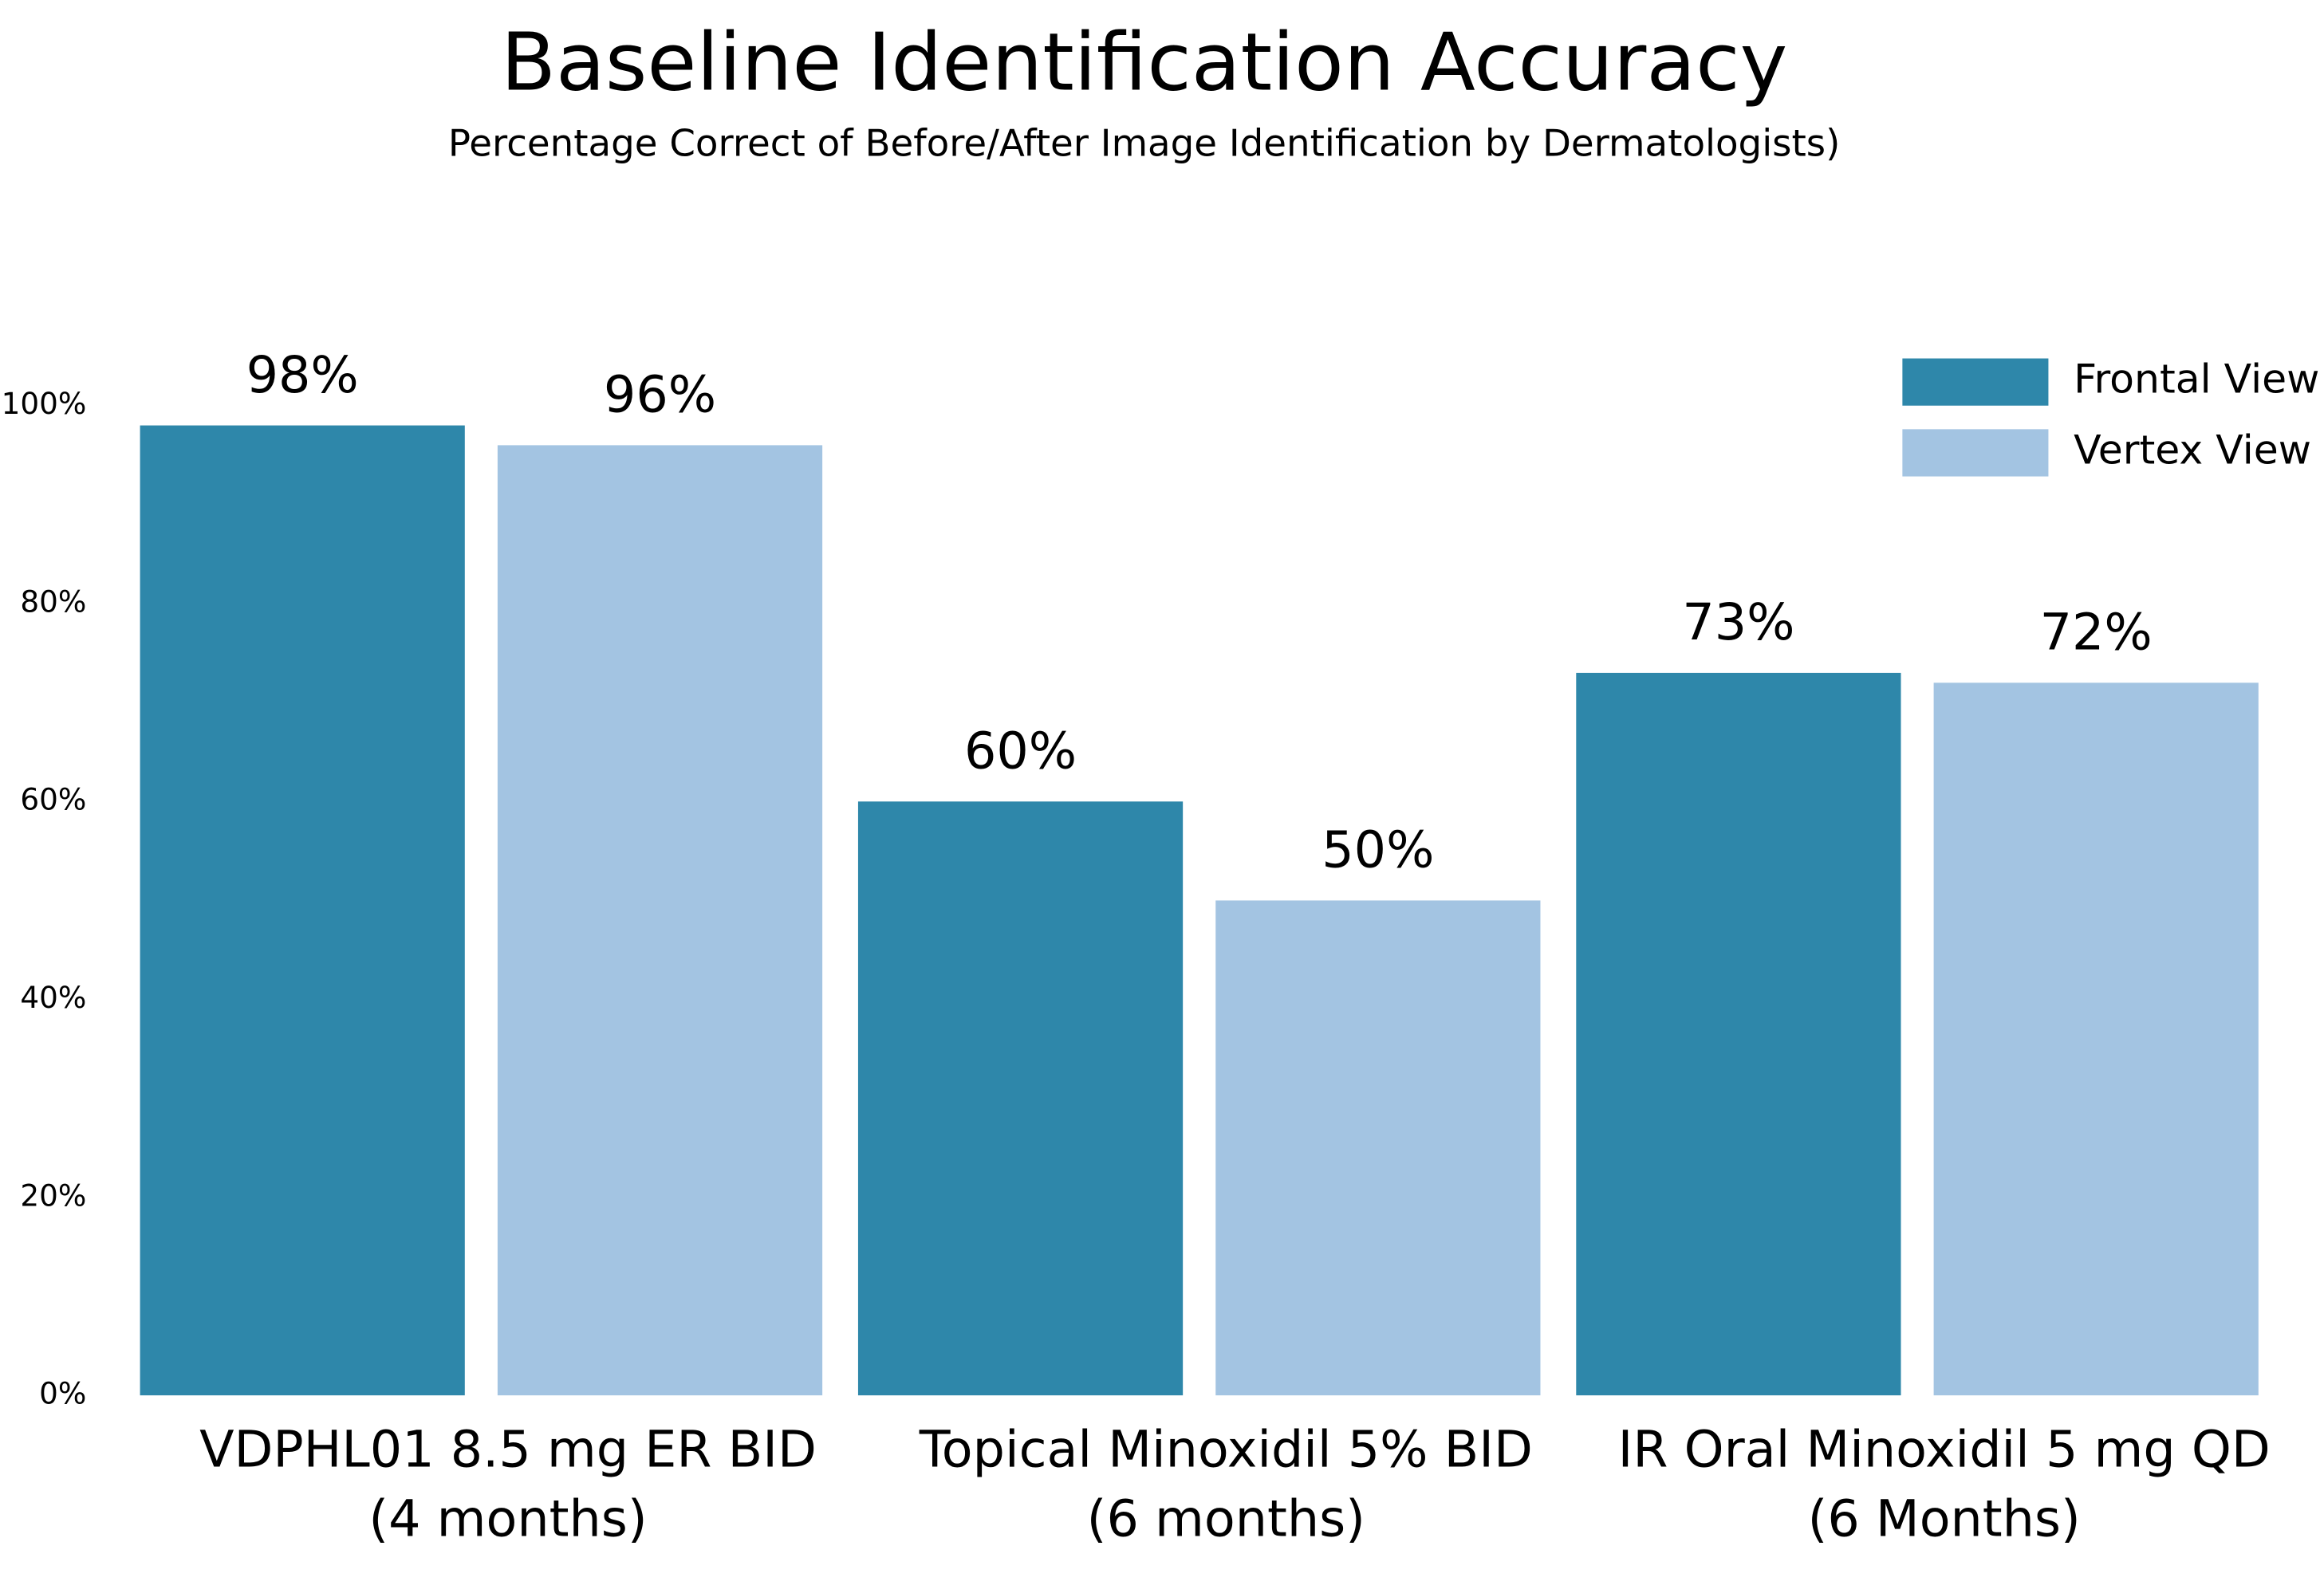 The image size is (2324, 1593). I want to click on x-tick-label: Topical Minoxidil 5% BID, so click(1226, 1449).